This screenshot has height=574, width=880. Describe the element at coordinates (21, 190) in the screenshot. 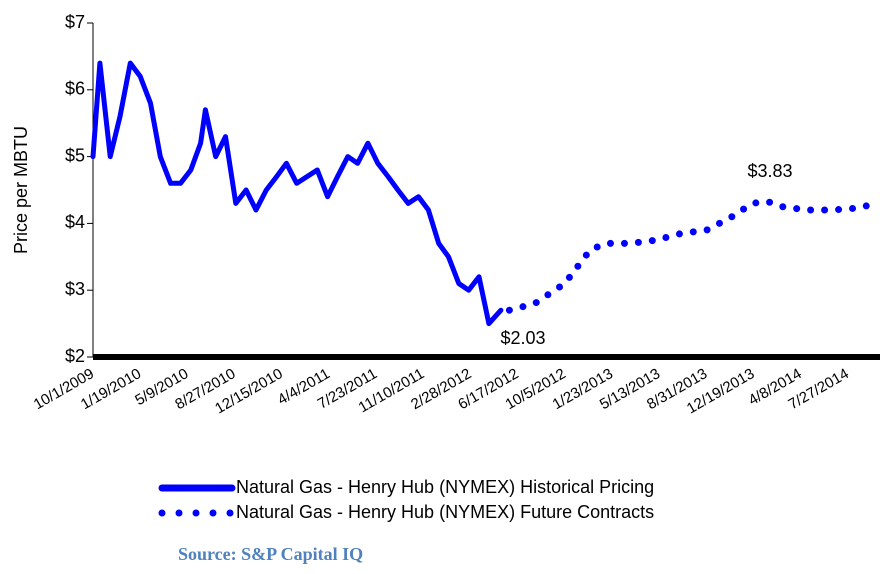

I see `y-axis-label: Price per MBTU` at that location.